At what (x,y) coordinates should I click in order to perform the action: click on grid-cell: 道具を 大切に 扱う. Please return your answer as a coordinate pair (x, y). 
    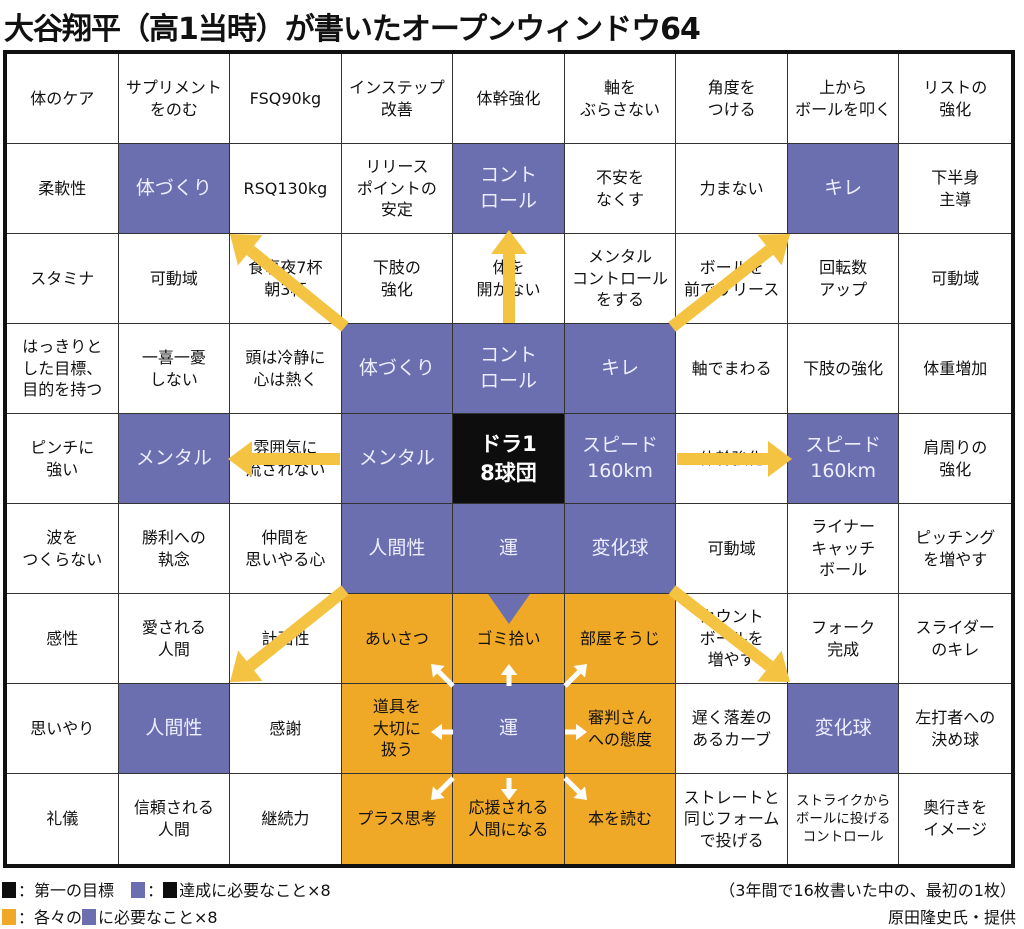
    Looking at the image, I should click on (397, 729).